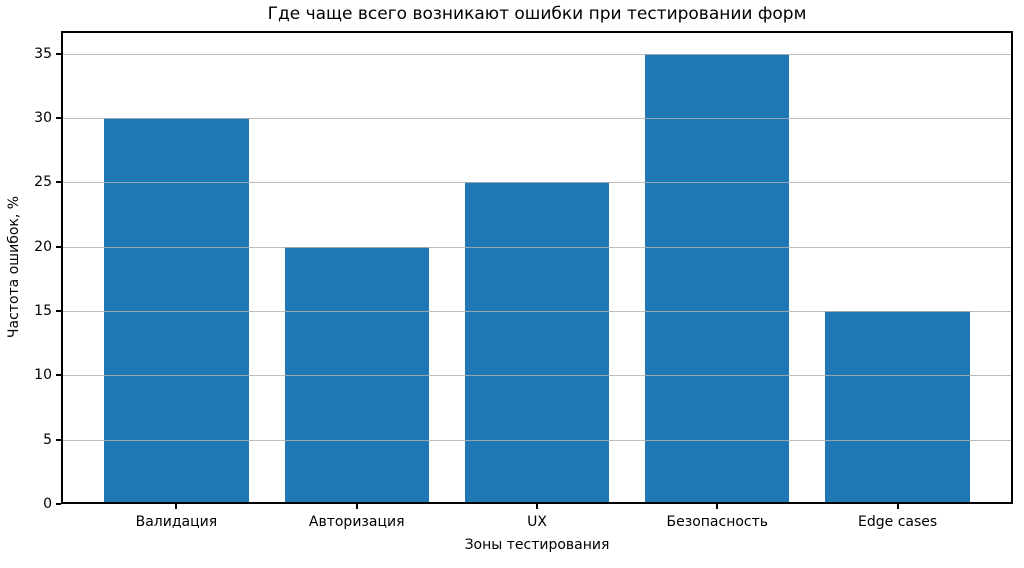 The image size is (1024, 568). What do you see at coordinates (43, 310) in the screenshot?
I see `y-tick-label: 15` at bounding box center [43, 310].